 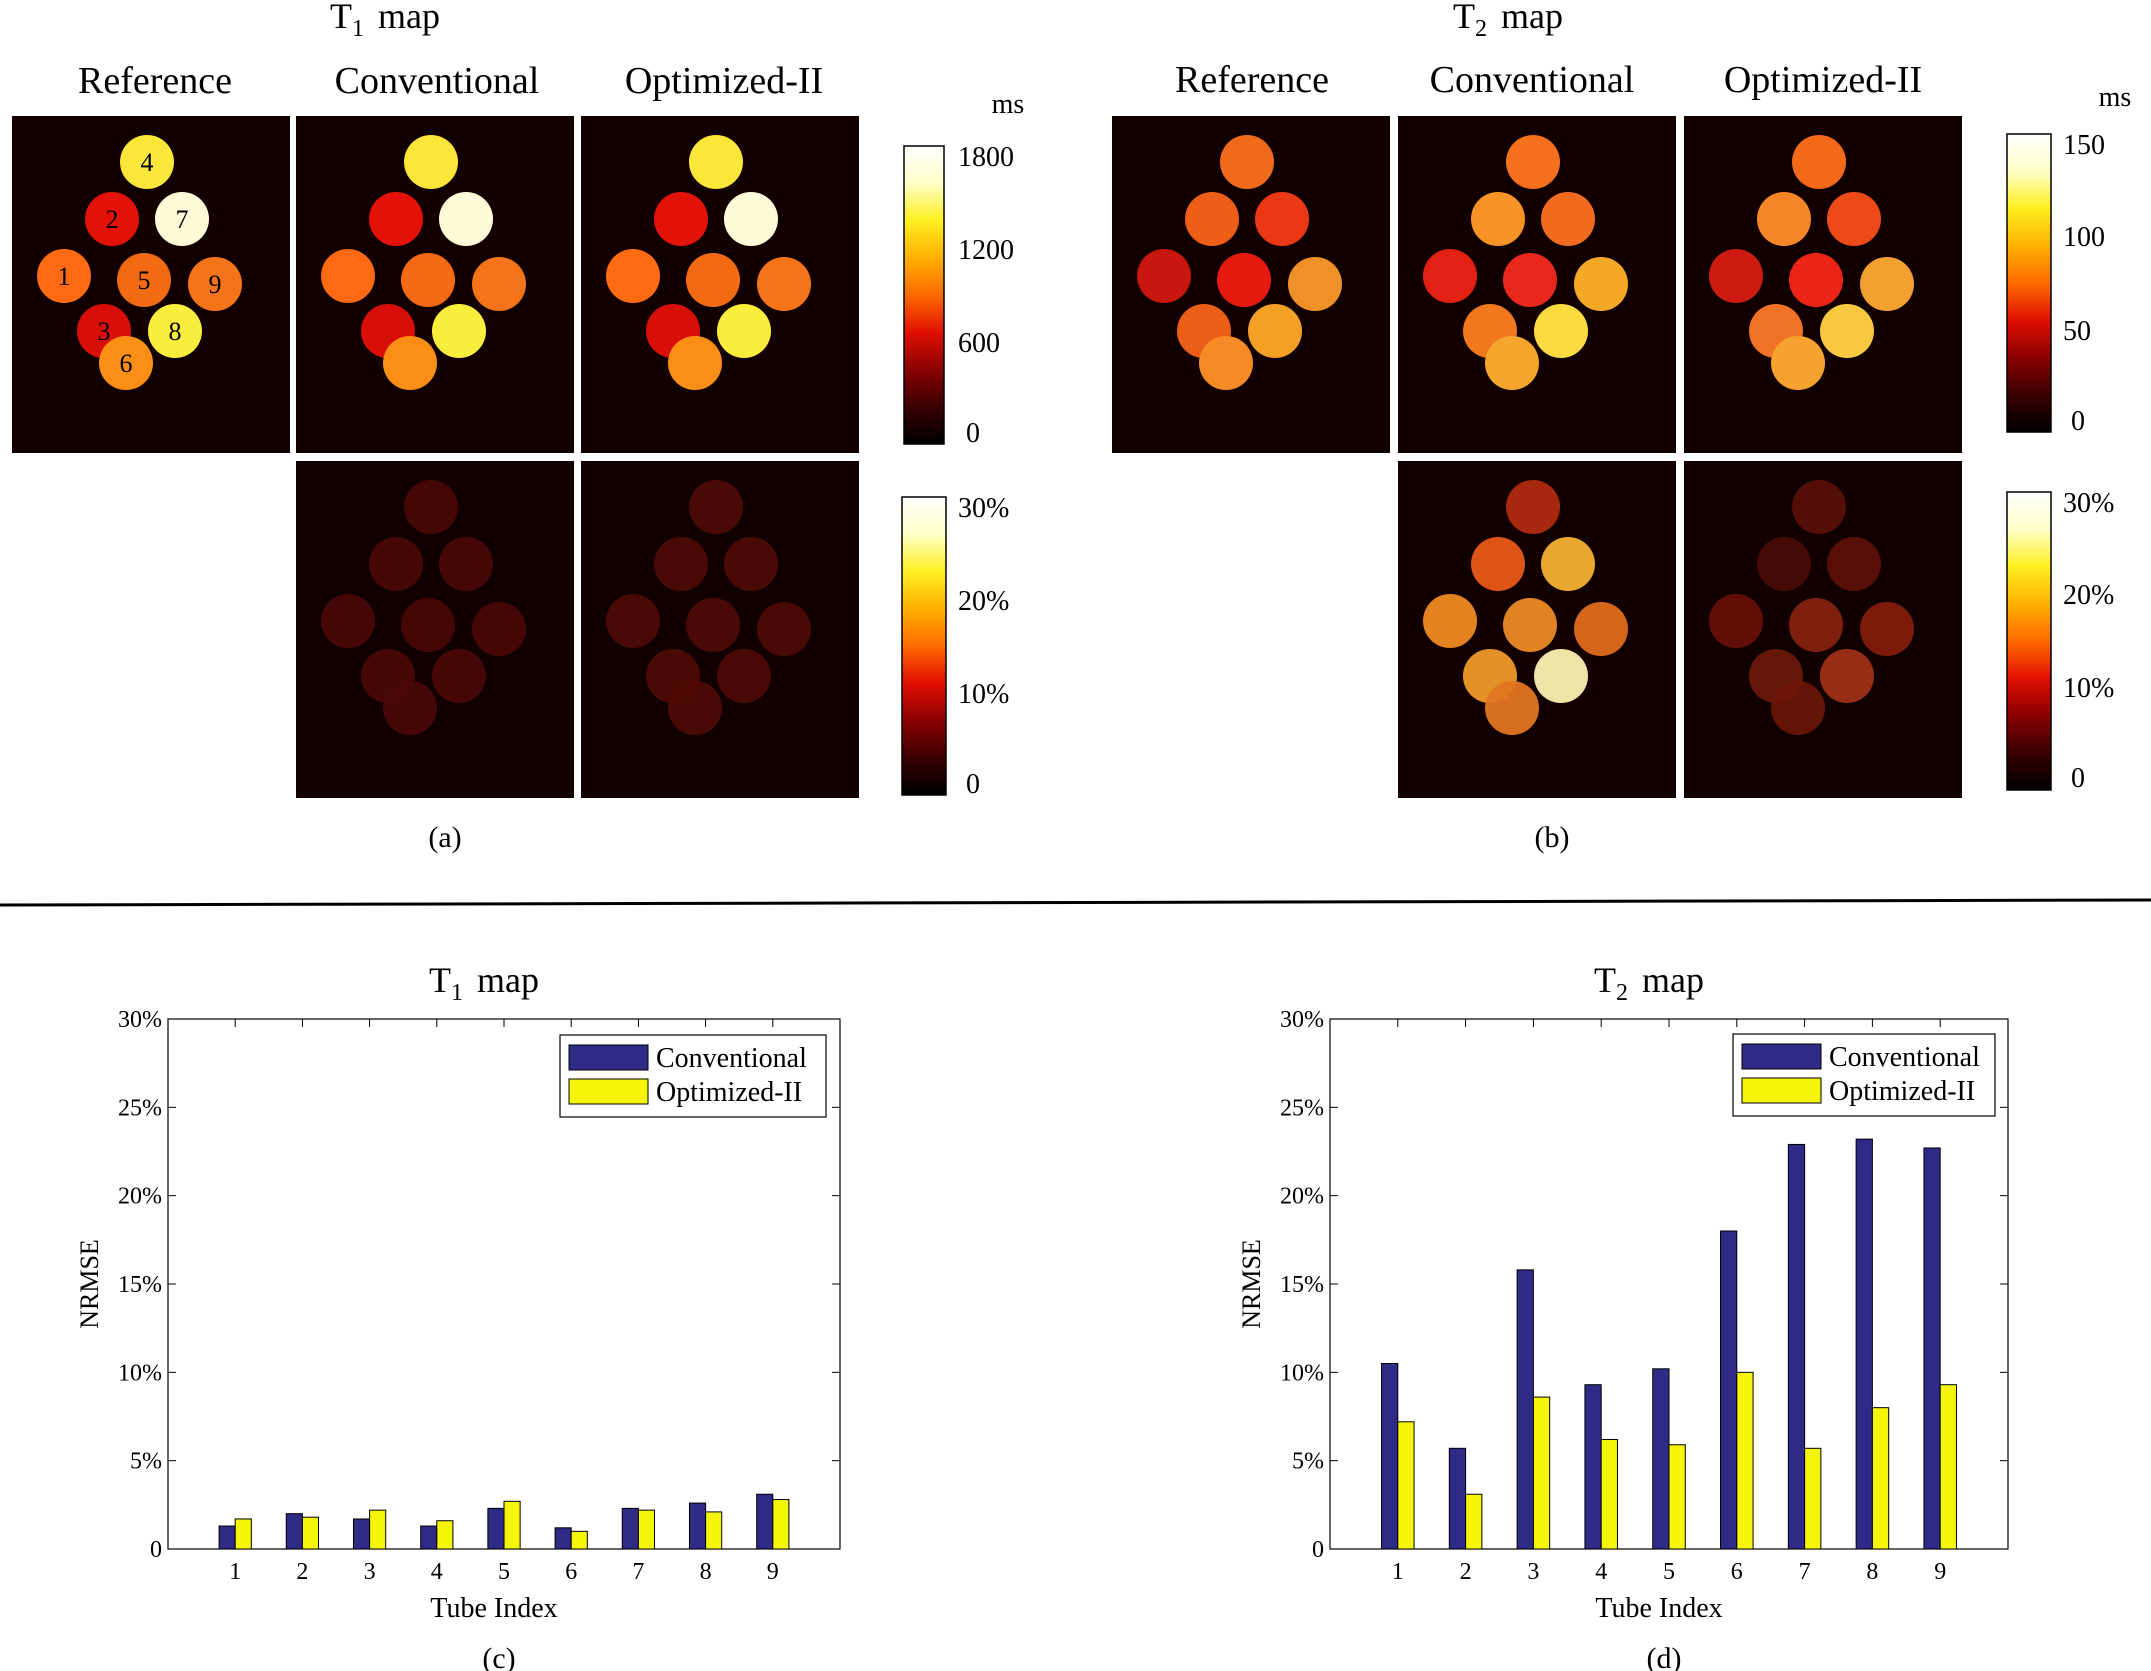 I want to click on y-tick-label: 10%, so click(x=1302, y=1373).